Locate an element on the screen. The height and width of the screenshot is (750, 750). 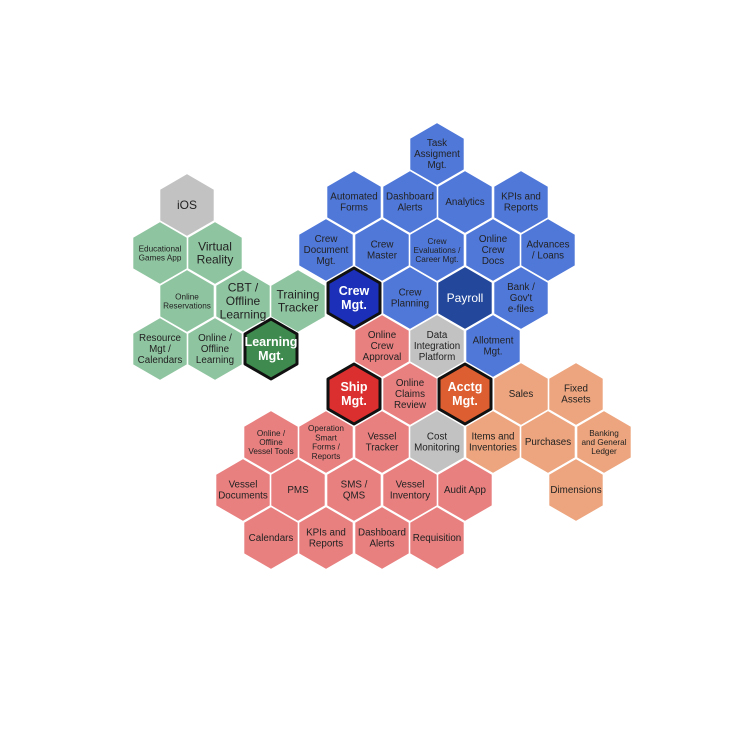
hex-virtual-reality: Virtual Reality is located at coordinates (215, 253).